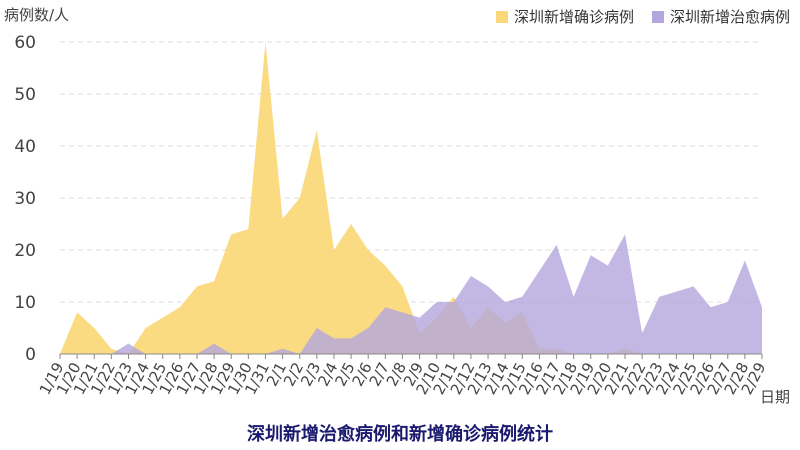 The width and height of the screenshot is (800, 450). I want to click on y-tick-label-40: 40, so click(25, 147).